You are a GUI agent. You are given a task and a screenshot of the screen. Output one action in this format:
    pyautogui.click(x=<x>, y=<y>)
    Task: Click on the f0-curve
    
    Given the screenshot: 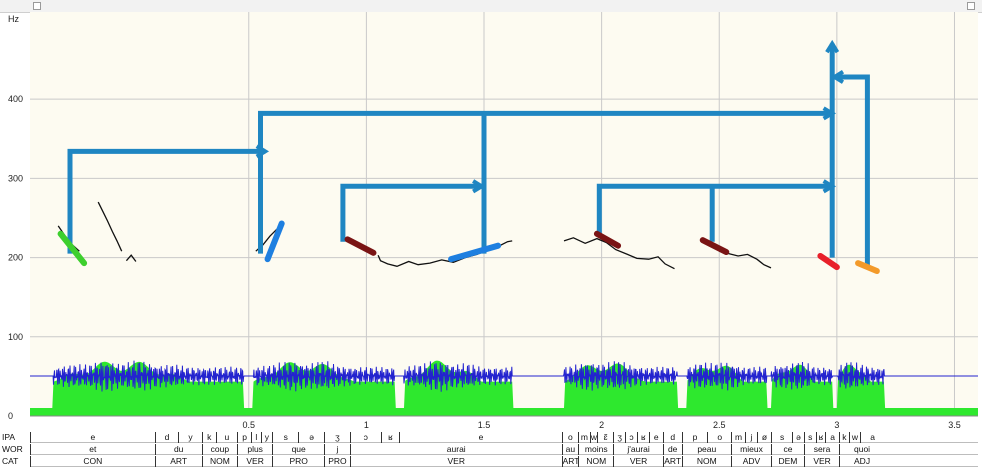 What is the action you would take?
    pyautogui.click(x=131, y=258)
    